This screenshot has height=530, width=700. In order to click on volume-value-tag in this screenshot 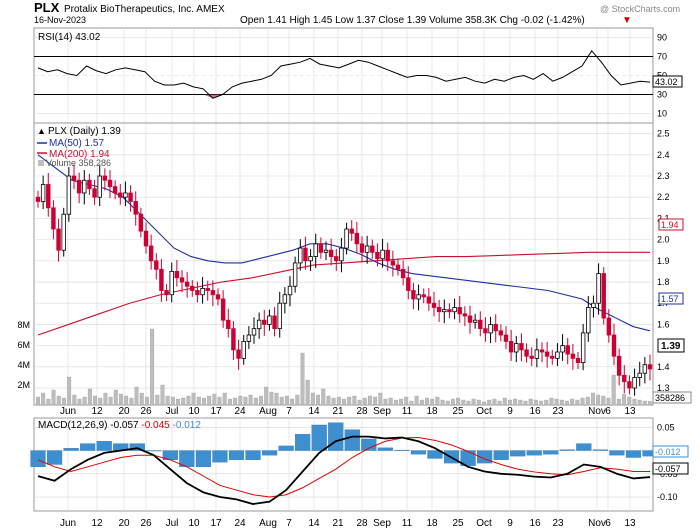, I will do `click(672, 397)`.